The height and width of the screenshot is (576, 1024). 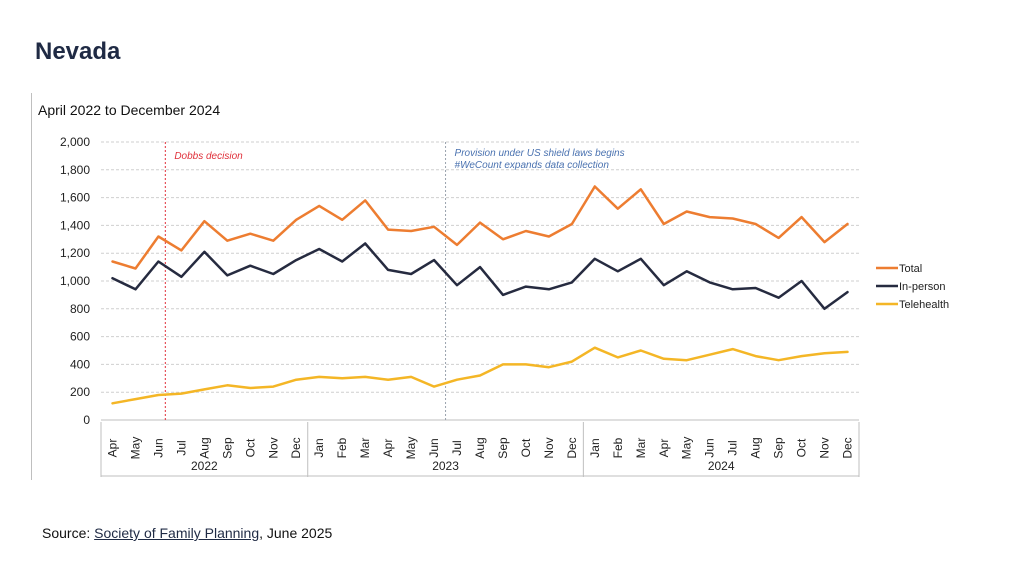 I want to click on annotation-label: Provision under US shield laws begins, so click(x=540, y=153).